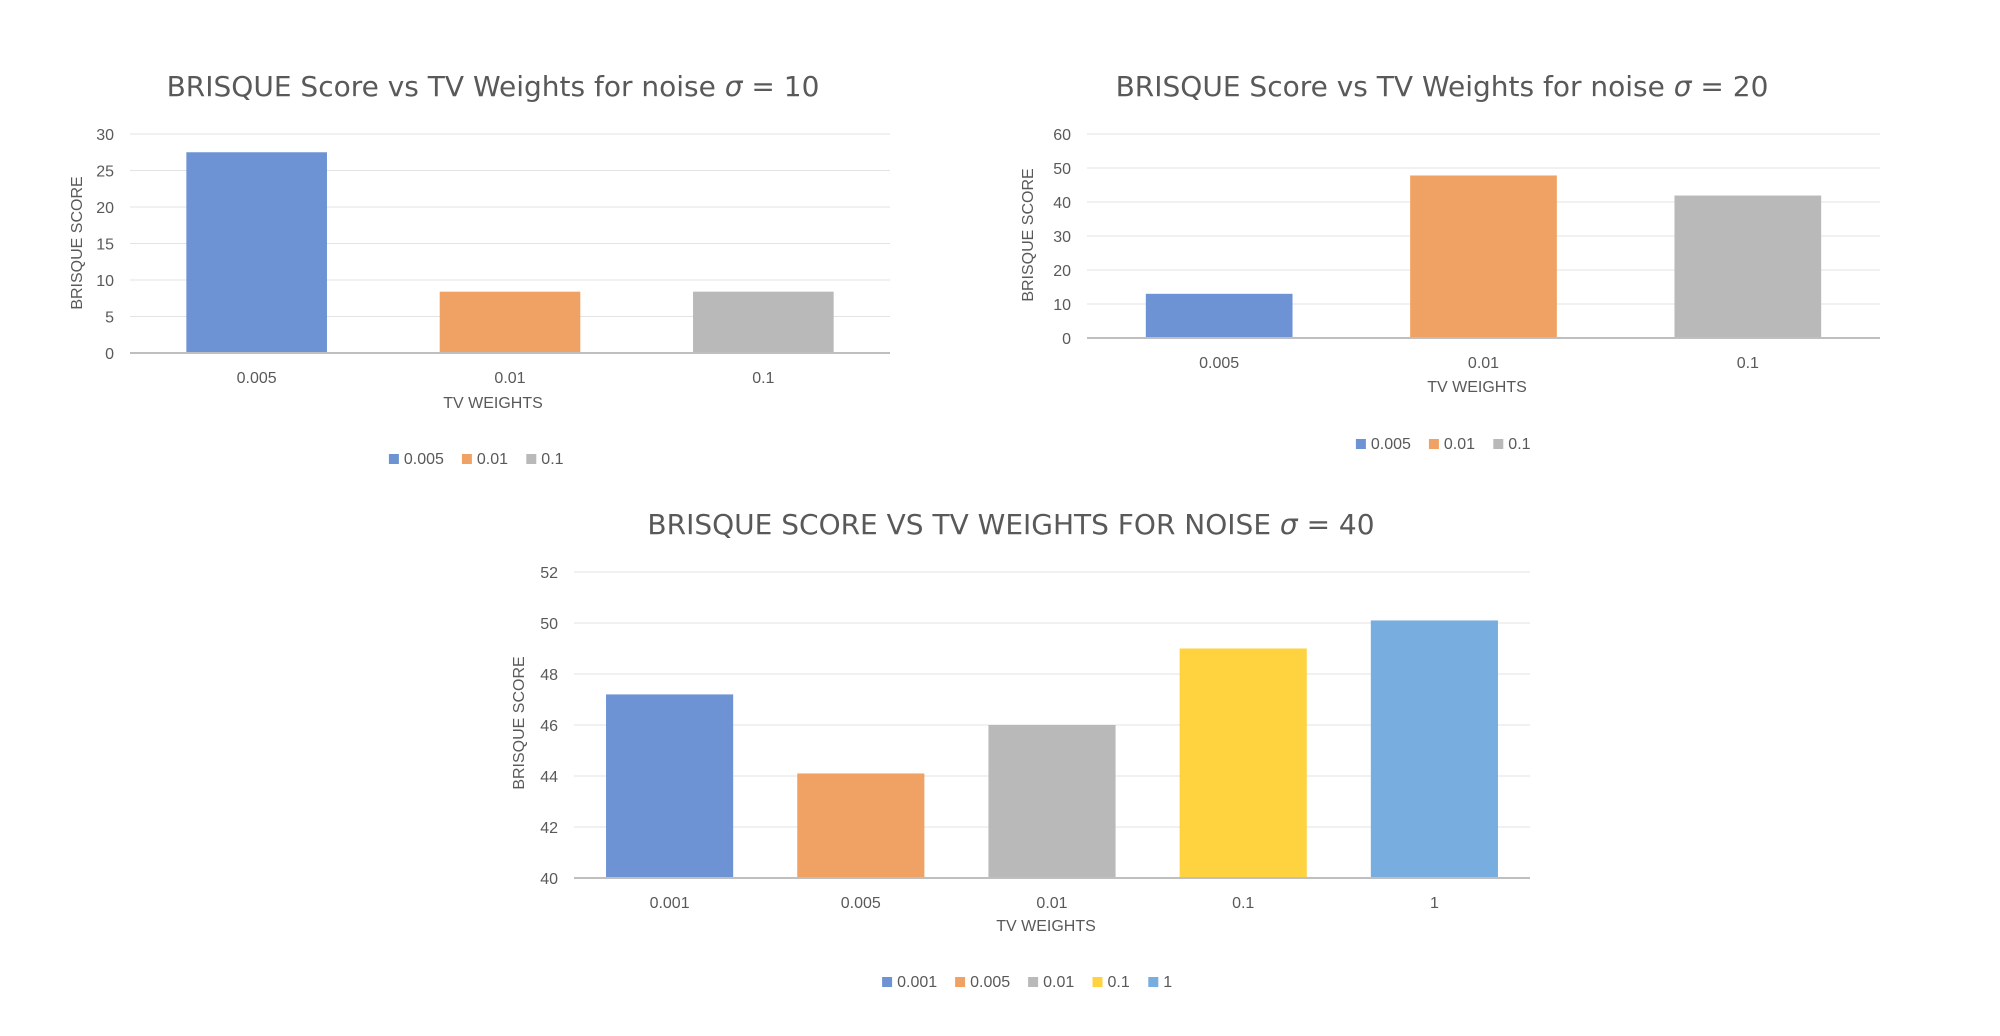  Describe the element at coordinates (493, 257) in the screenshot. I see `chart-1-plot-area: 0 5 10 15 20 25 30 0.005 0.01 0.1` at that location.